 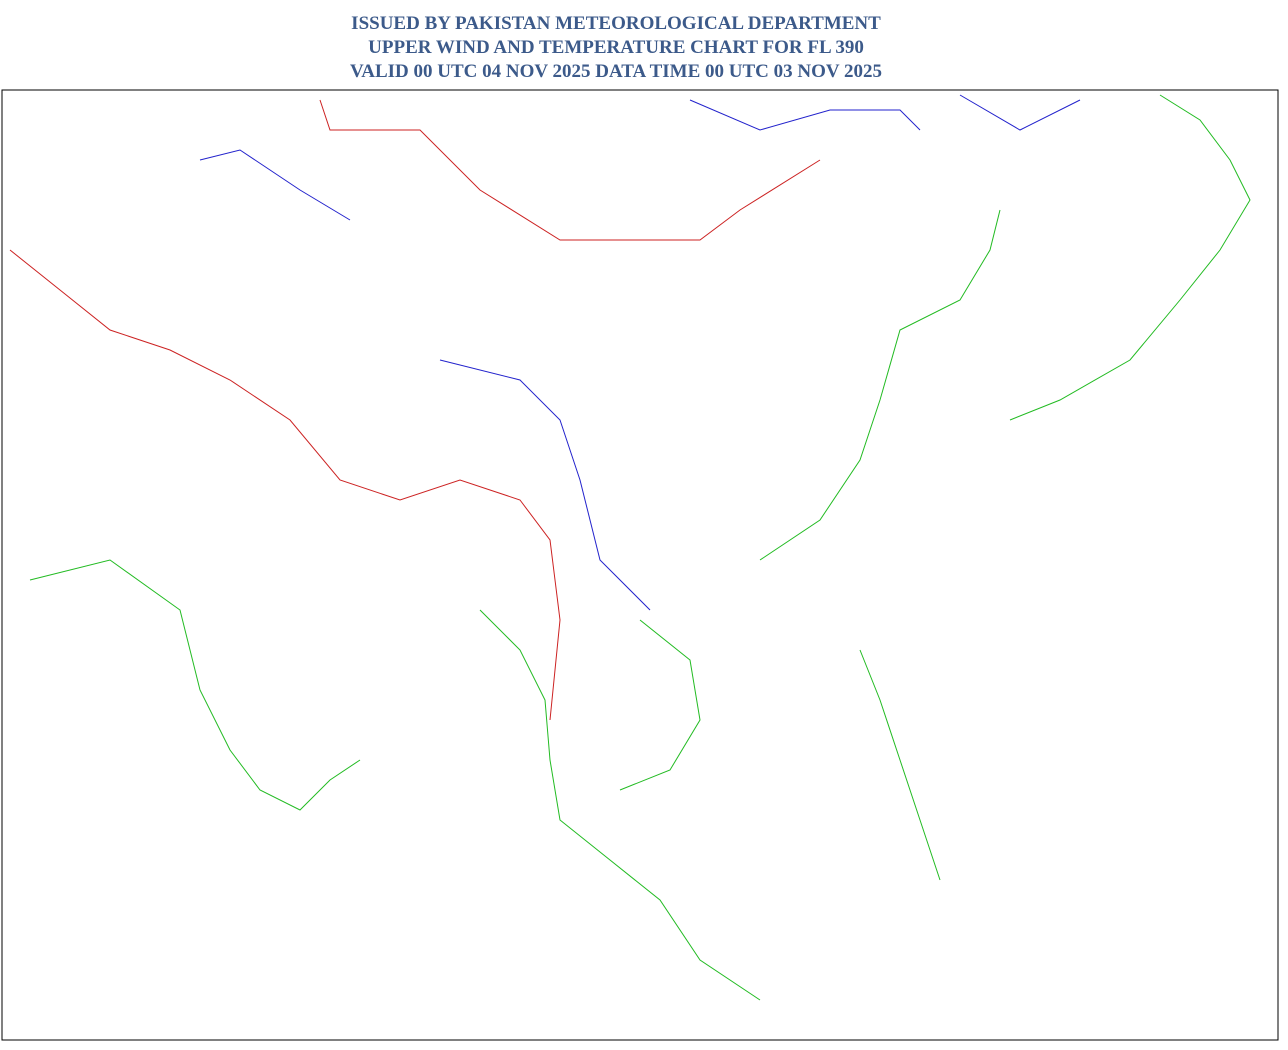 I want to click on river, so click(x=885, y=112).